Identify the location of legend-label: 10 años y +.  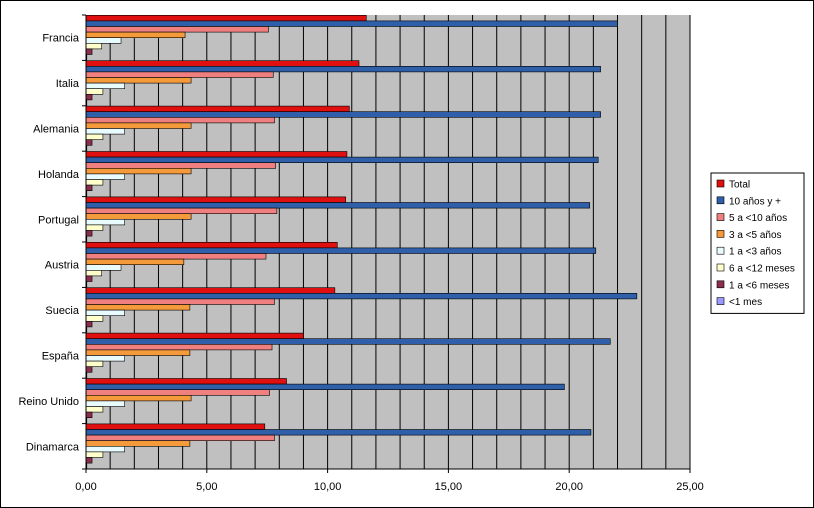
(755, 201).